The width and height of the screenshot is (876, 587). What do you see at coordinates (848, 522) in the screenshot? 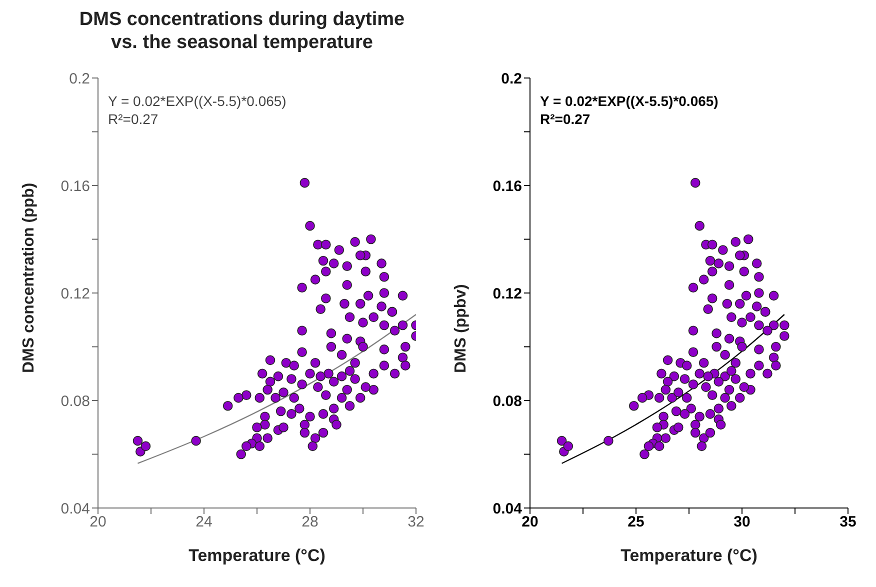
I see `x-tick-label: 35` at bounding box center [848, 522].